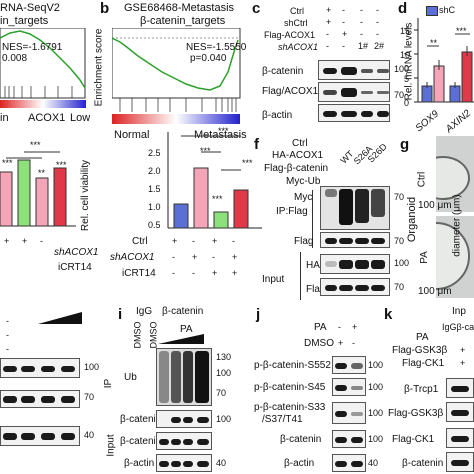 The height and width of the screenshot is (474, 474). What do you see at coordinates (184, 463) in the screenshot?
I see `panel-i-blot-actin` at bounding box center [184, 463].